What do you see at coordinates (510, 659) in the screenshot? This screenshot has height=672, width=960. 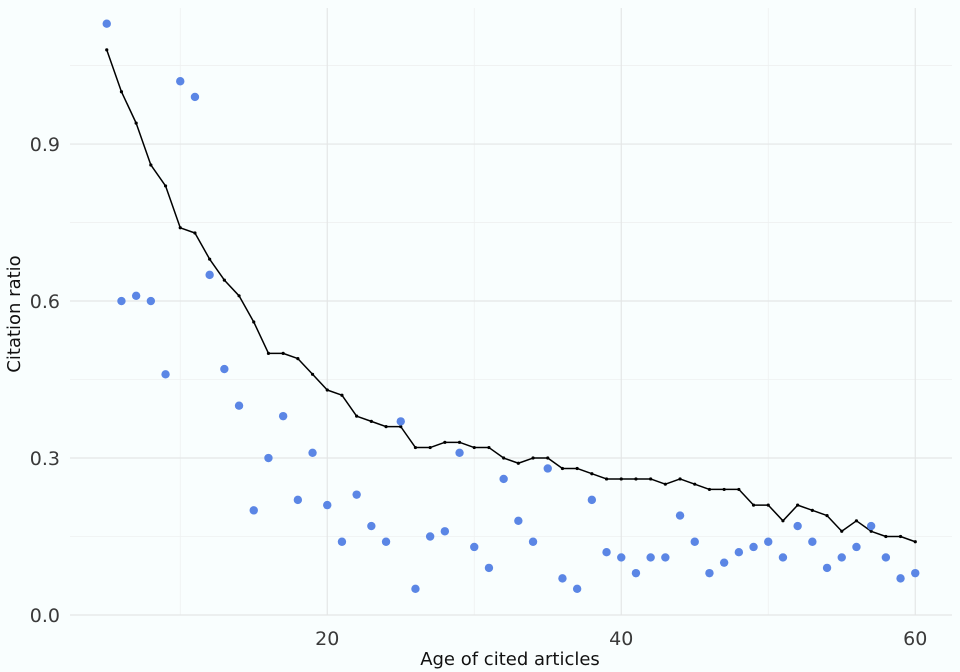 I see `x-axis-title: Age of cited articles` at bounding box center [510, 659].